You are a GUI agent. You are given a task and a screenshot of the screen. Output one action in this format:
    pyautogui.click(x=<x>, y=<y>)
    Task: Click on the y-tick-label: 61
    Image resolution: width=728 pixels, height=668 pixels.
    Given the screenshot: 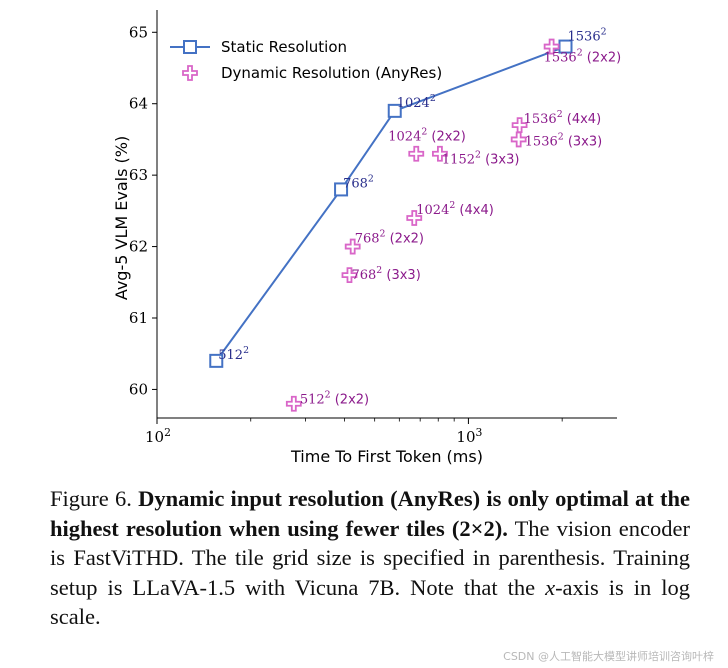 What is the action you would take?
    pyautogui.click(x=138, y=318)
    